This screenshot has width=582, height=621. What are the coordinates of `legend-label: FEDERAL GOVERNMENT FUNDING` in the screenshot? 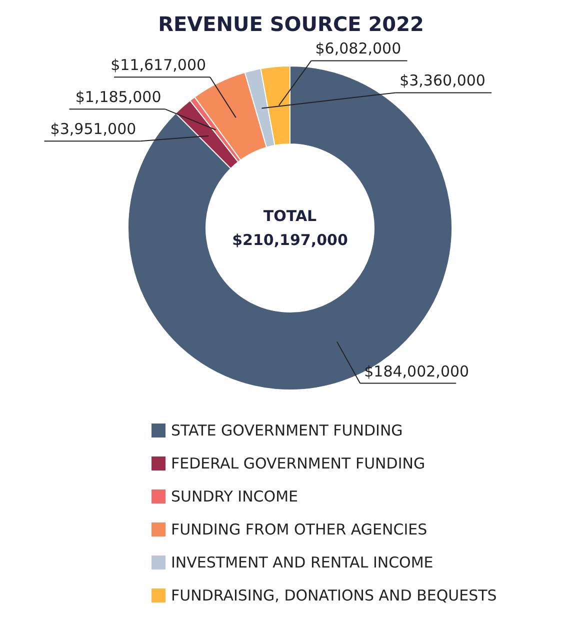 It's located at (298, 463).